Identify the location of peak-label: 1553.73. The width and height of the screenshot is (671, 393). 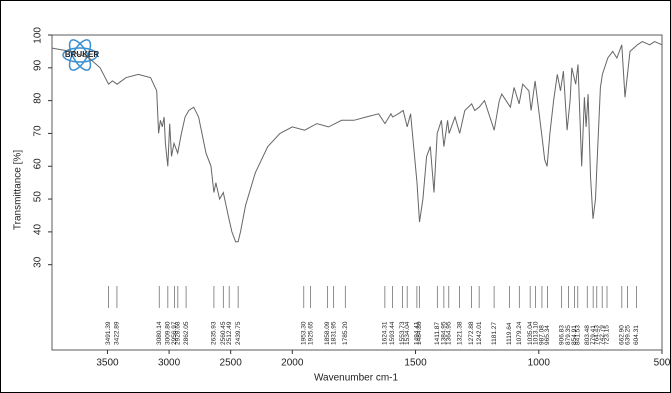
(402, 333).